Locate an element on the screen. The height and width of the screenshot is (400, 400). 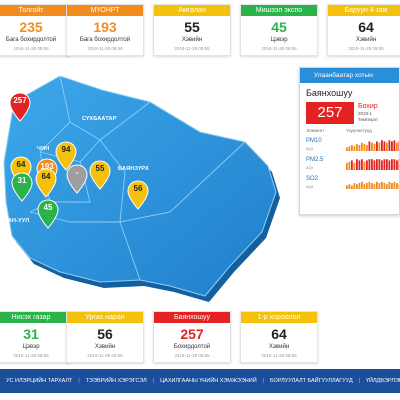
pollutant-list: PM10 AQI PM2.5 AQI SO2 AQI is located at coordinates (349, 164).